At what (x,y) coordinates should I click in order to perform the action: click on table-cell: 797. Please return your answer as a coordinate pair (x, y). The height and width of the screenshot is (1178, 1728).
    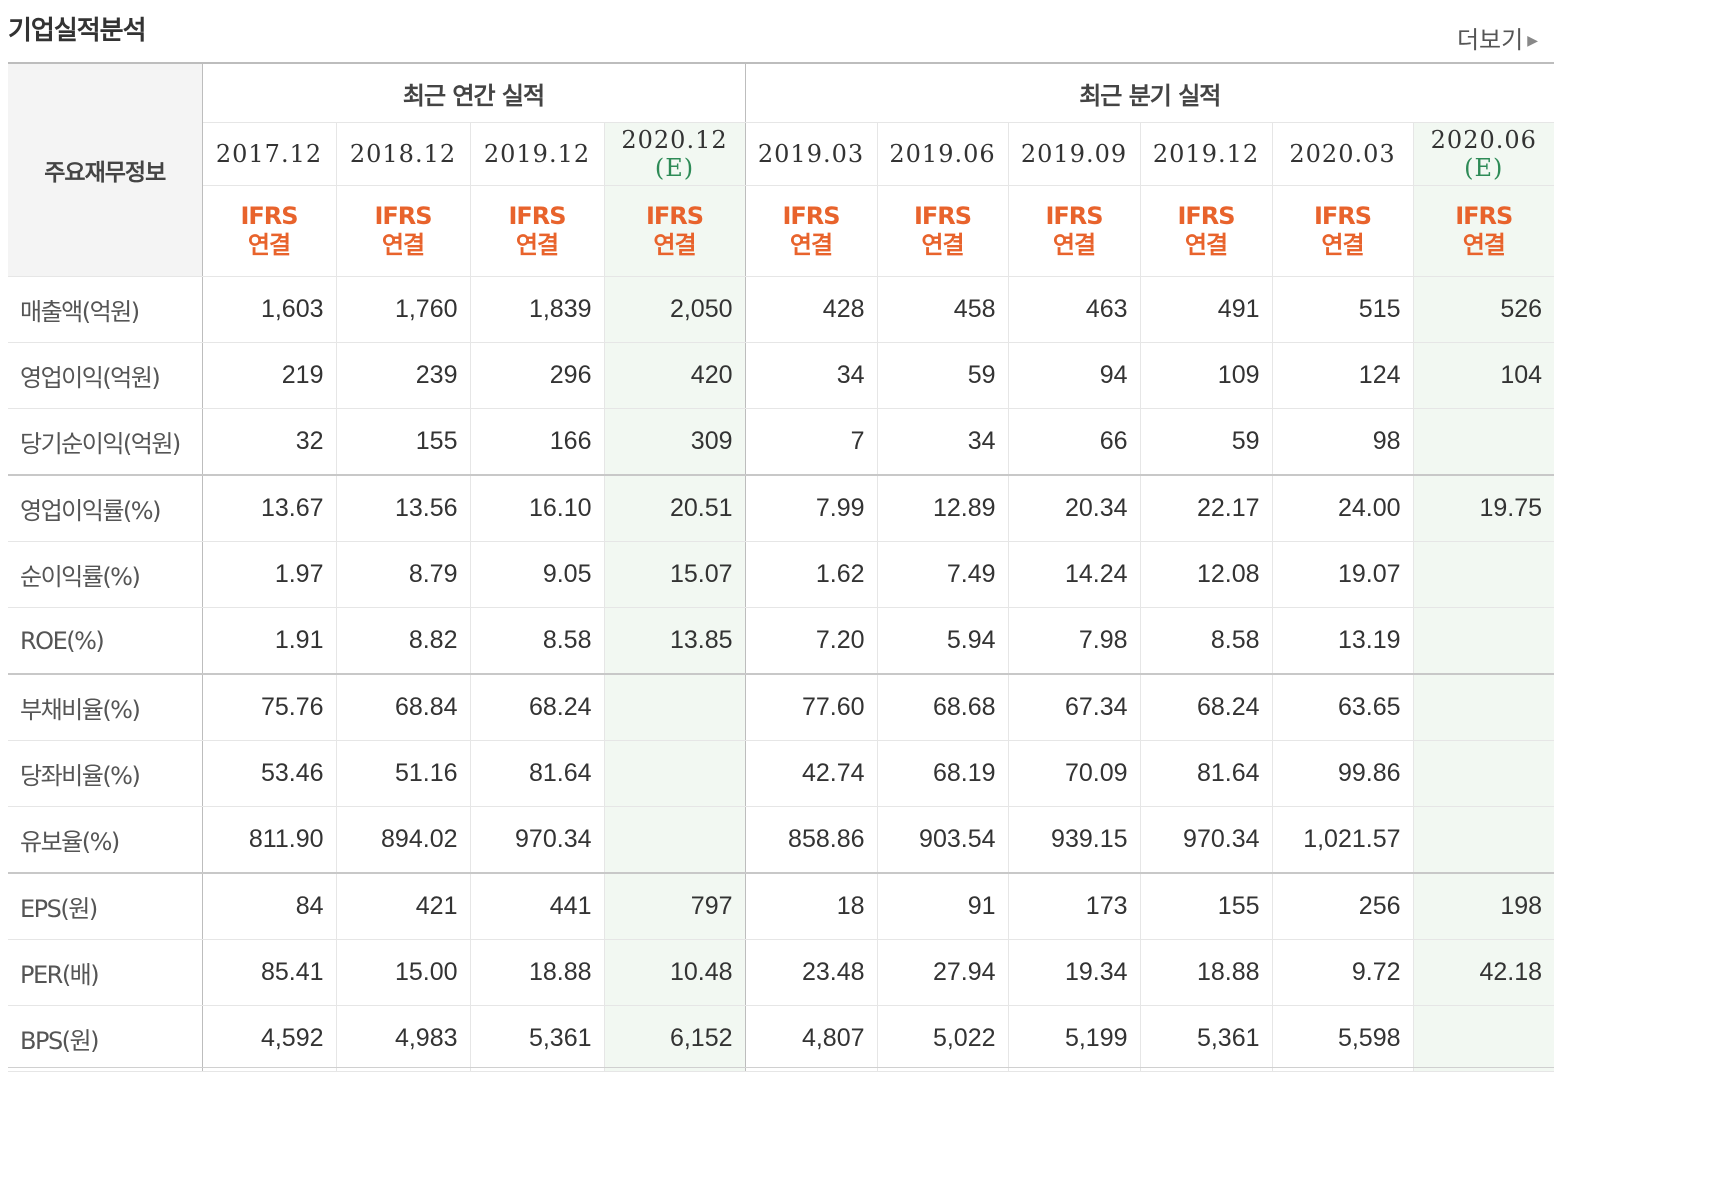
    Looking at the image, I should click on (675, 906).